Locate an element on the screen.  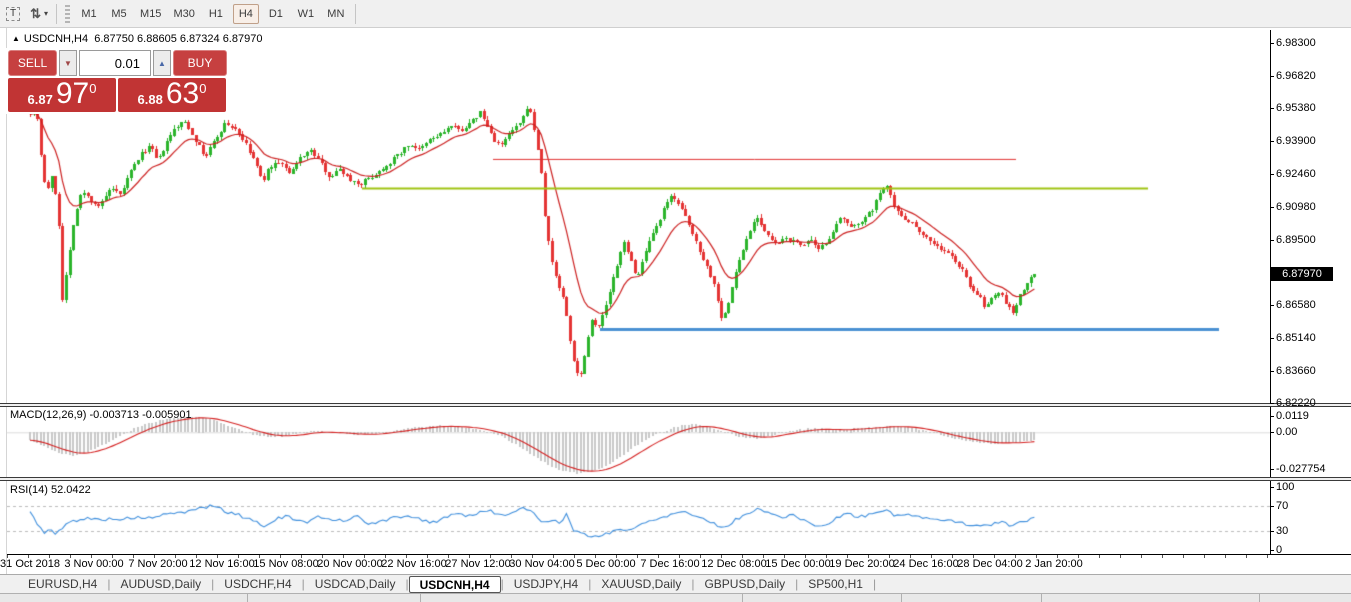
spin-down-icon: ▼ is located at coordinates (68, 63).